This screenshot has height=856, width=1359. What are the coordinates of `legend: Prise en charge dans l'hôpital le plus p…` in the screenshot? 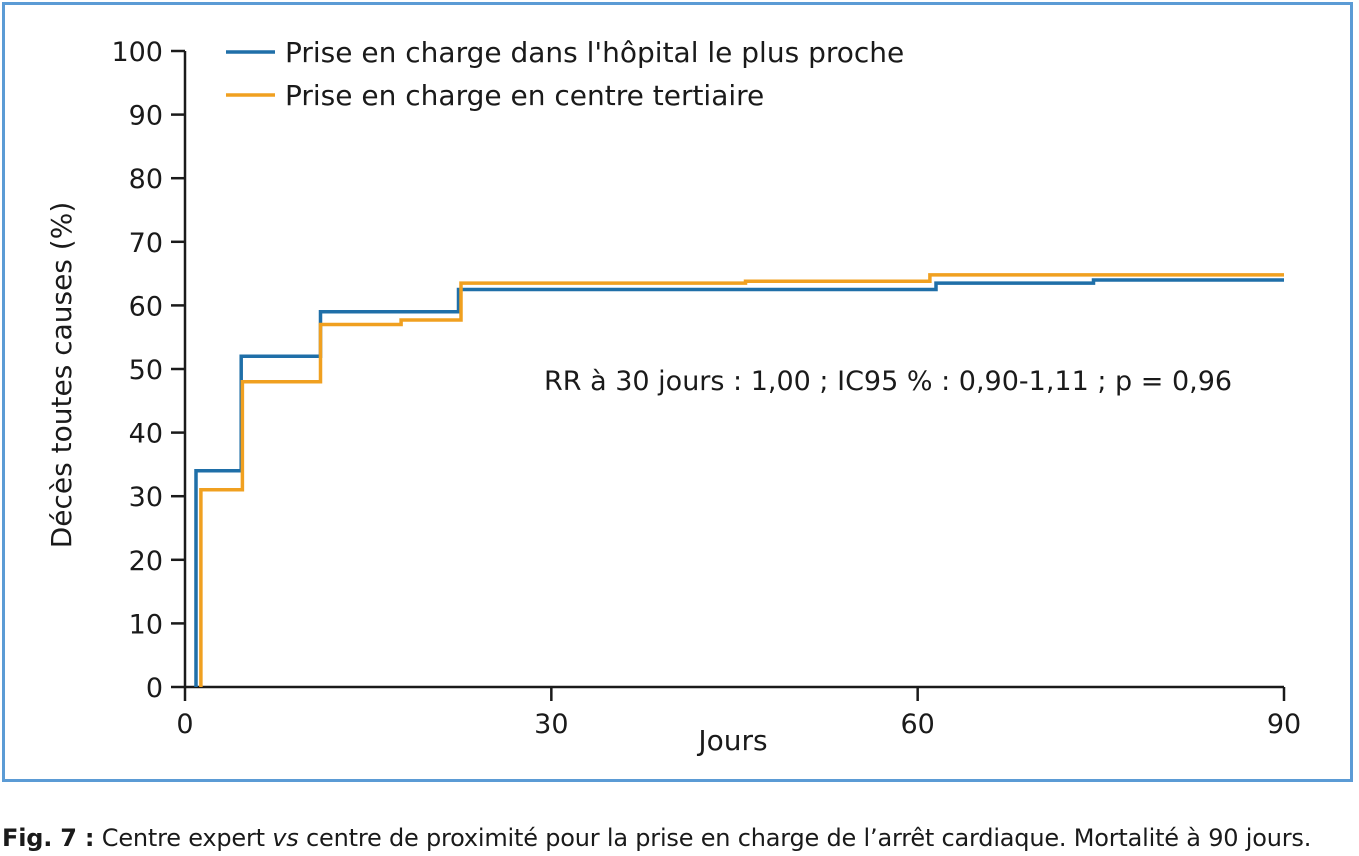 It's located at (565, 74).